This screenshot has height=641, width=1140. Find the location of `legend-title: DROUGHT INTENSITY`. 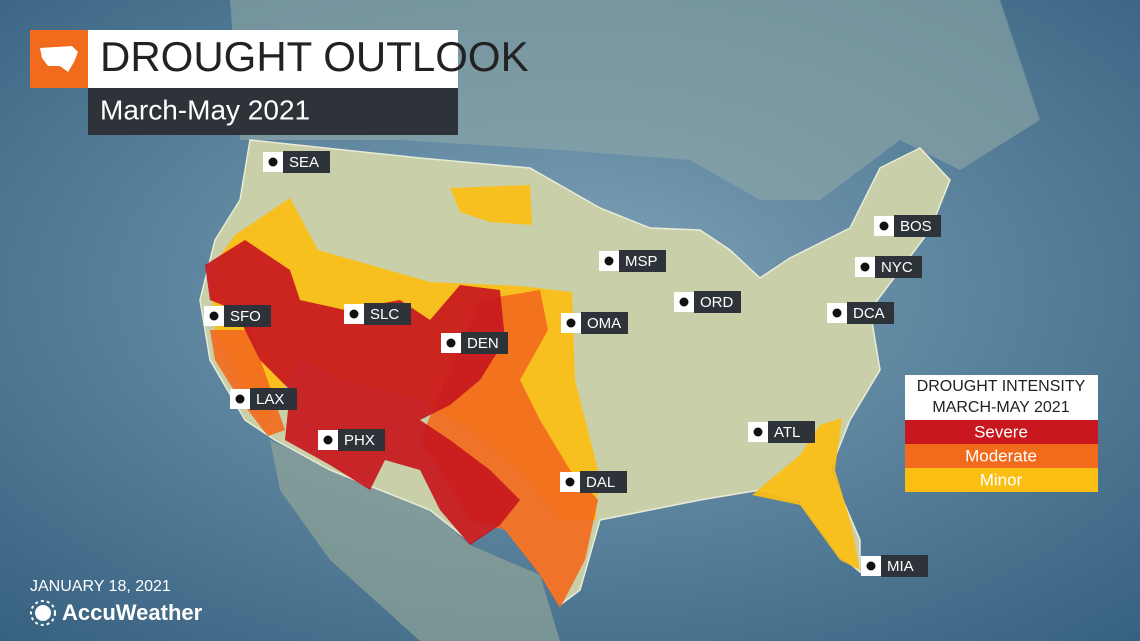

legend-title: DROUGHT INTENSITY is located at coordinates (1001, 386).